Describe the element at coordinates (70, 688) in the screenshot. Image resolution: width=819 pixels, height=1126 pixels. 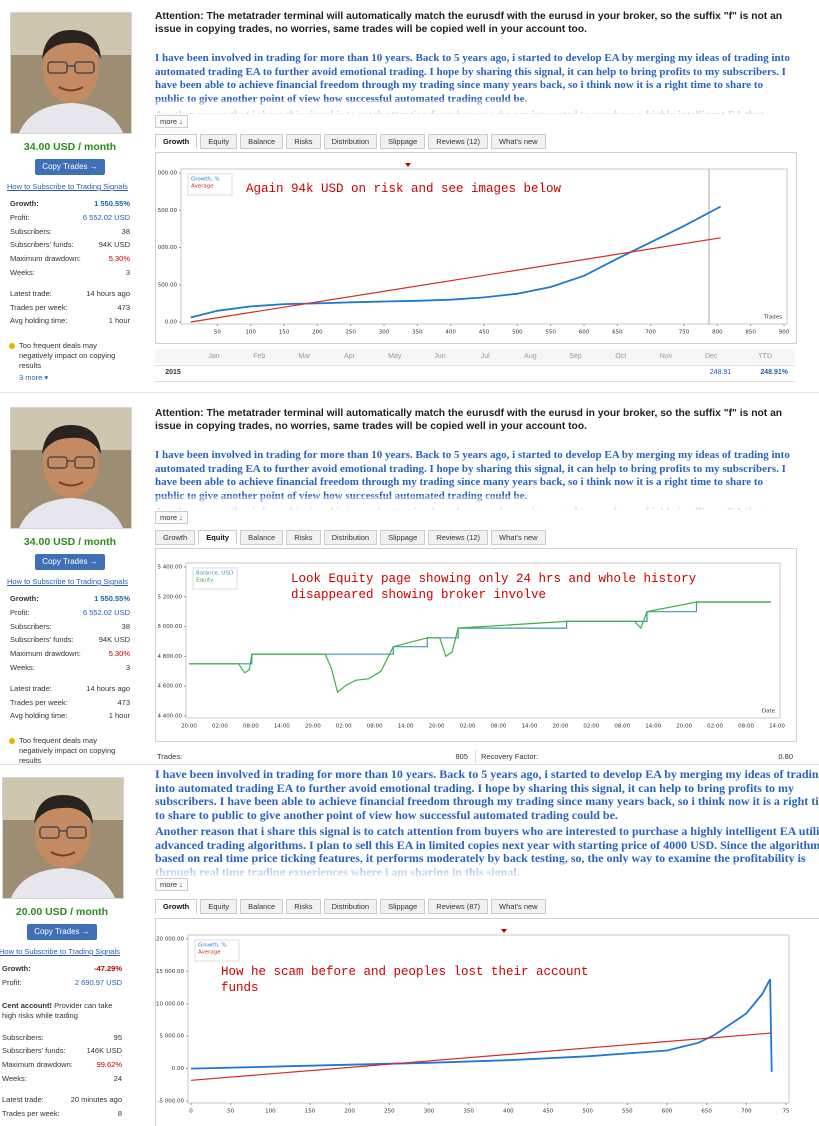
I see `stat-row: Latest trade: 14 hours ago` at that location.